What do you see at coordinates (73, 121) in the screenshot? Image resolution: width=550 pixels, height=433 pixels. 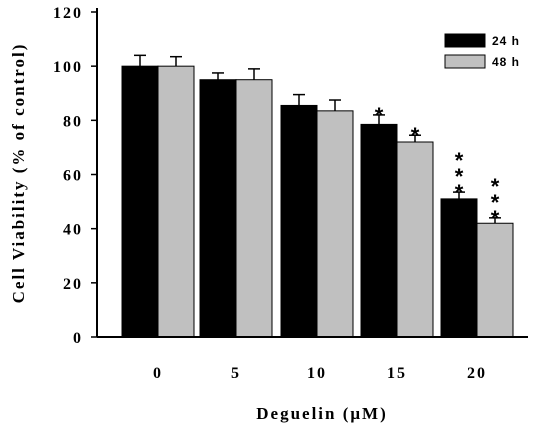 I see `y-tick-label-80: 80` at bounding box center [73, 121].